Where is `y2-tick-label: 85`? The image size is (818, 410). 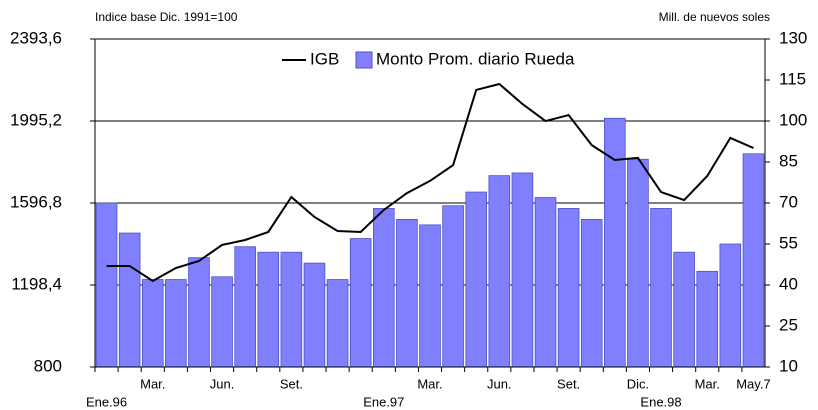 y2-tick-label: 85 is located at coordinates (788, 160).